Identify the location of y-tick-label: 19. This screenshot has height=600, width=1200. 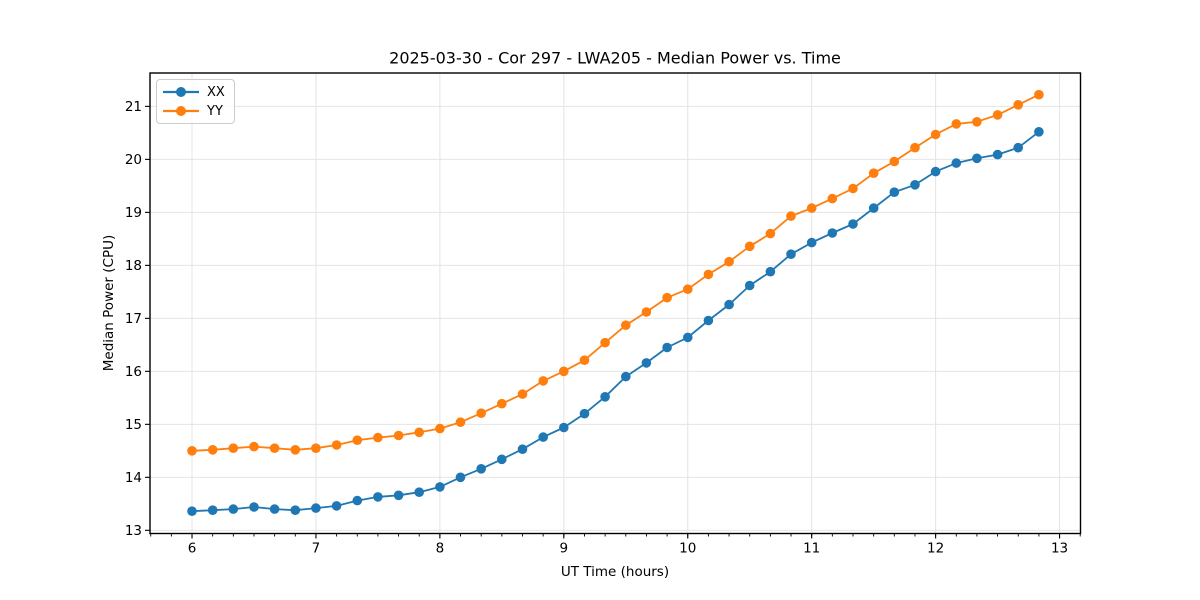
(133, 213).